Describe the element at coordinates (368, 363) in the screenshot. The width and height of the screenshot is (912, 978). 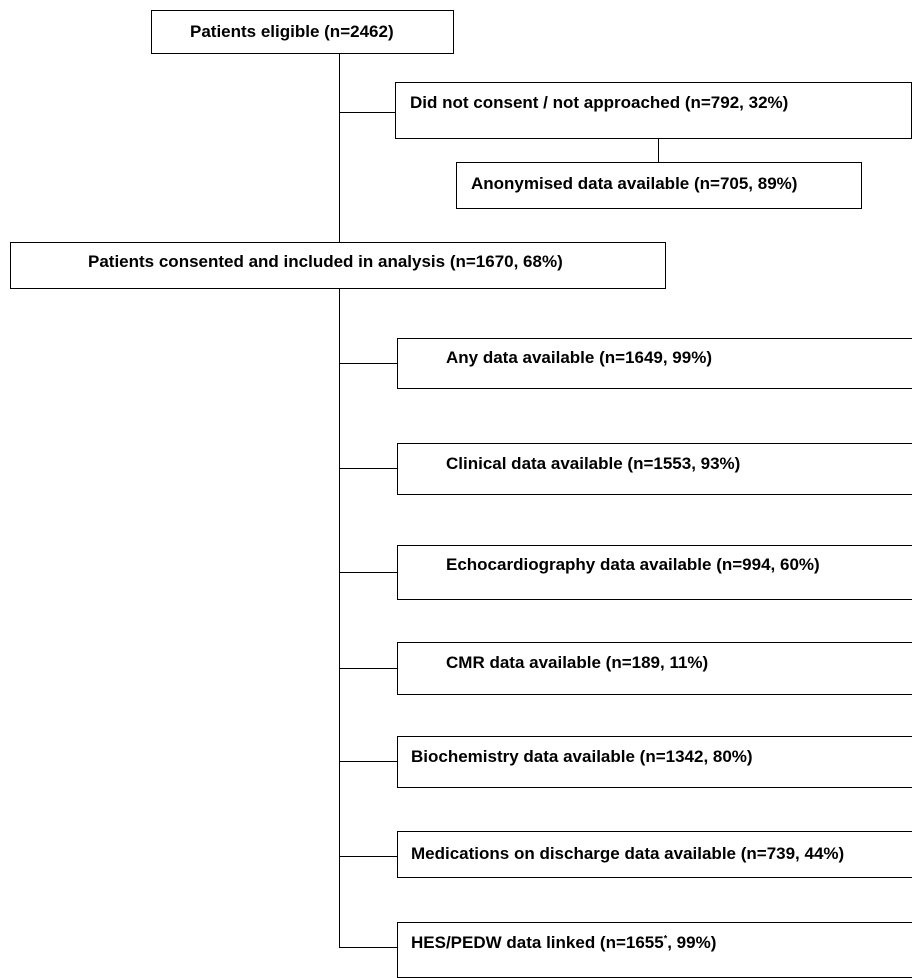
I see `connector-to-any-data` at that location.